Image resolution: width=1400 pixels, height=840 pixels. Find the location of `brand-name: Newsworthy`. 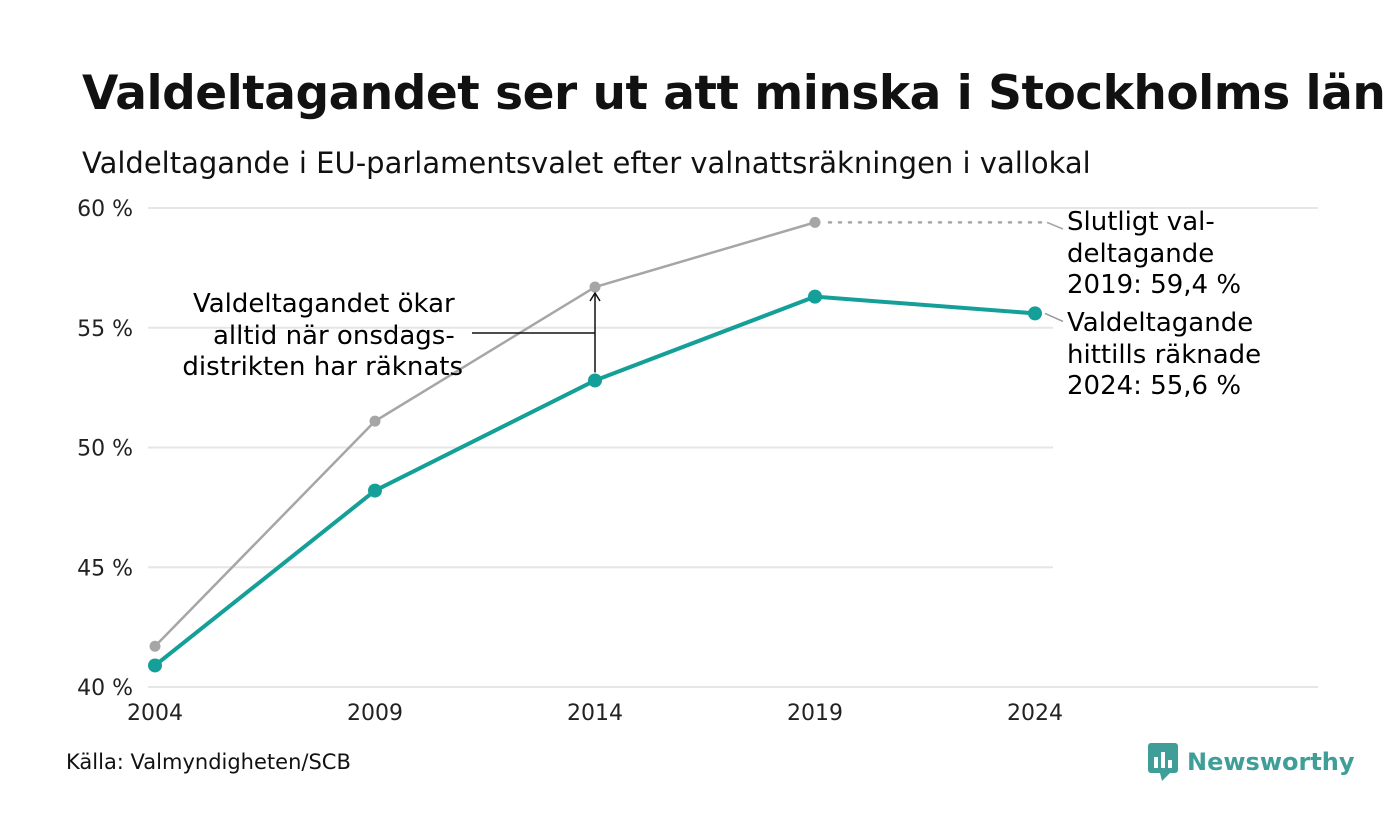

brand-name: Newsworthy is located at coordinates (1271, 762).